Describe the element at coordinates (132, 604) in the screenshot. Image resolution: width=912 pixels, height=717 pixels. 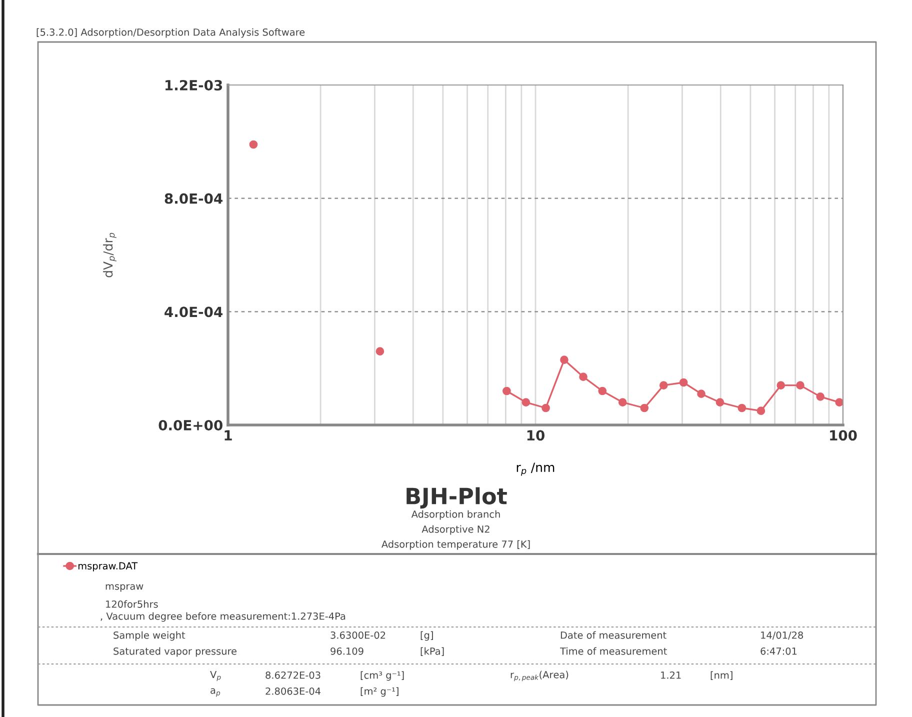
I see `text: 120for5hrs` at that location.